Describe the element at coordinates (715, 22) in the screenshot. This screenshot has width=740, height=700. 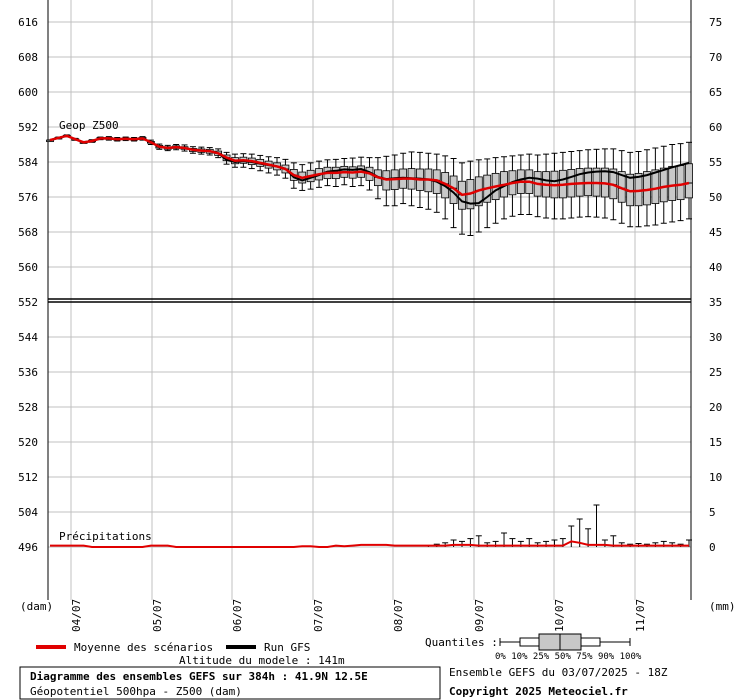
I see `right-tick-label: 75` at that location.